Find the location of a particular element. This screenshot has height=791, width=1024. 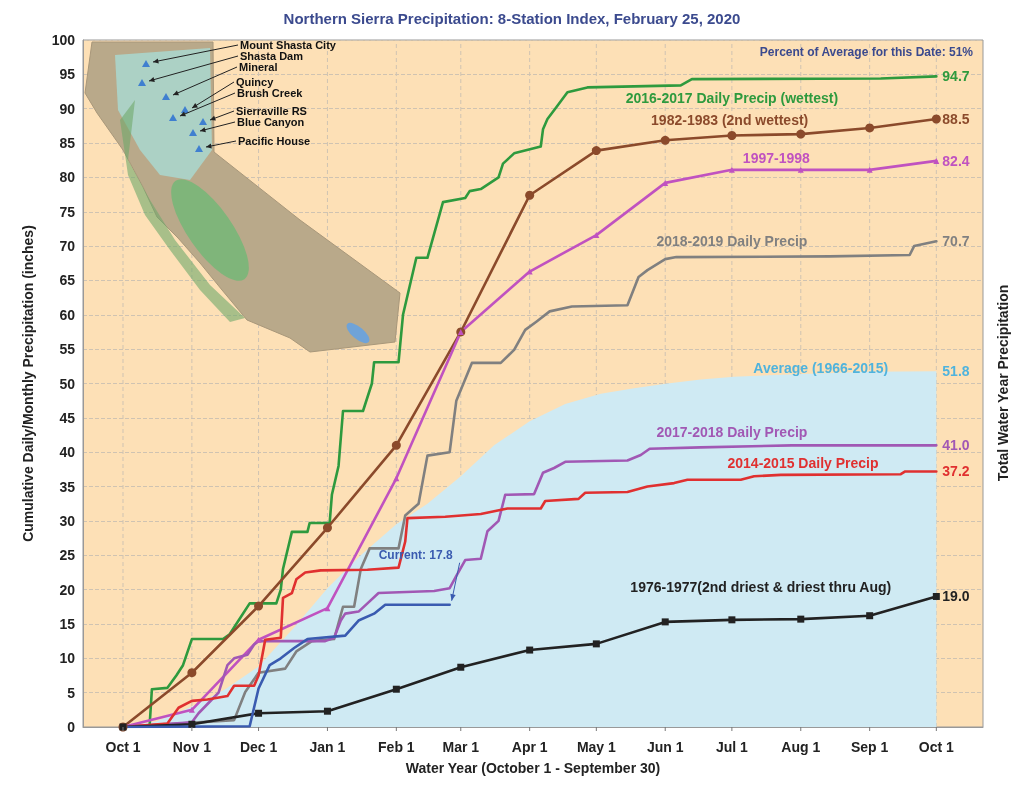

annotation: Quincy is located at coordinates (255, 82).